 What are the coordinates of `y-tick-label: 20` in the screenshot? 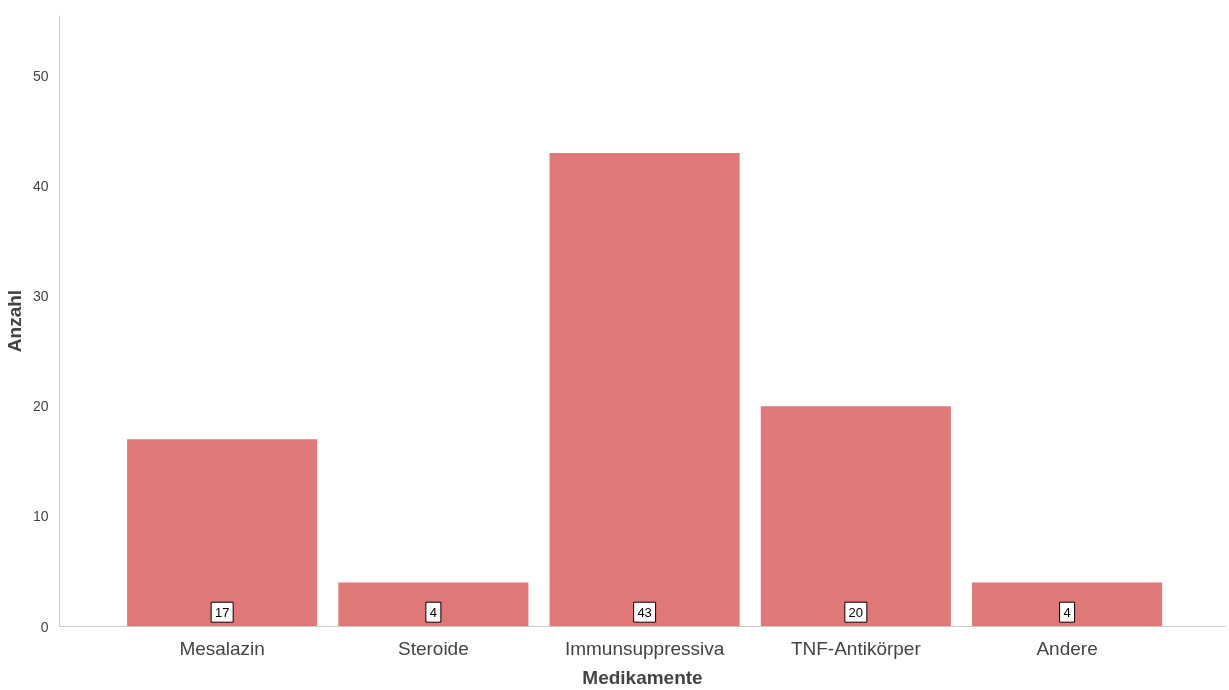 It's located at (40, 406).